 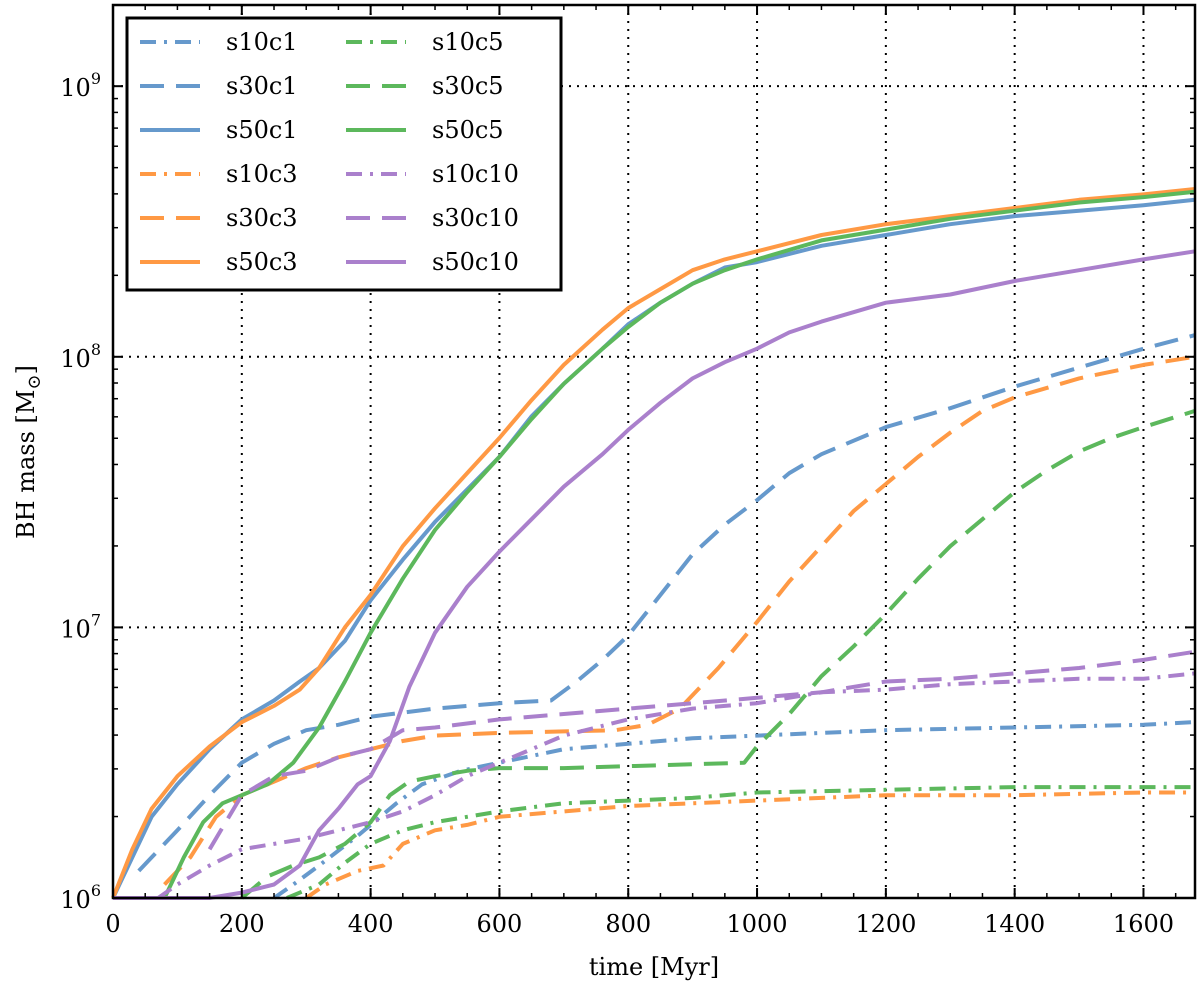 What do you see at coordinates (468, 86) in the screenshot?
I see `legend-label-s30c5: s30c5` at bounding box center [468, 86].